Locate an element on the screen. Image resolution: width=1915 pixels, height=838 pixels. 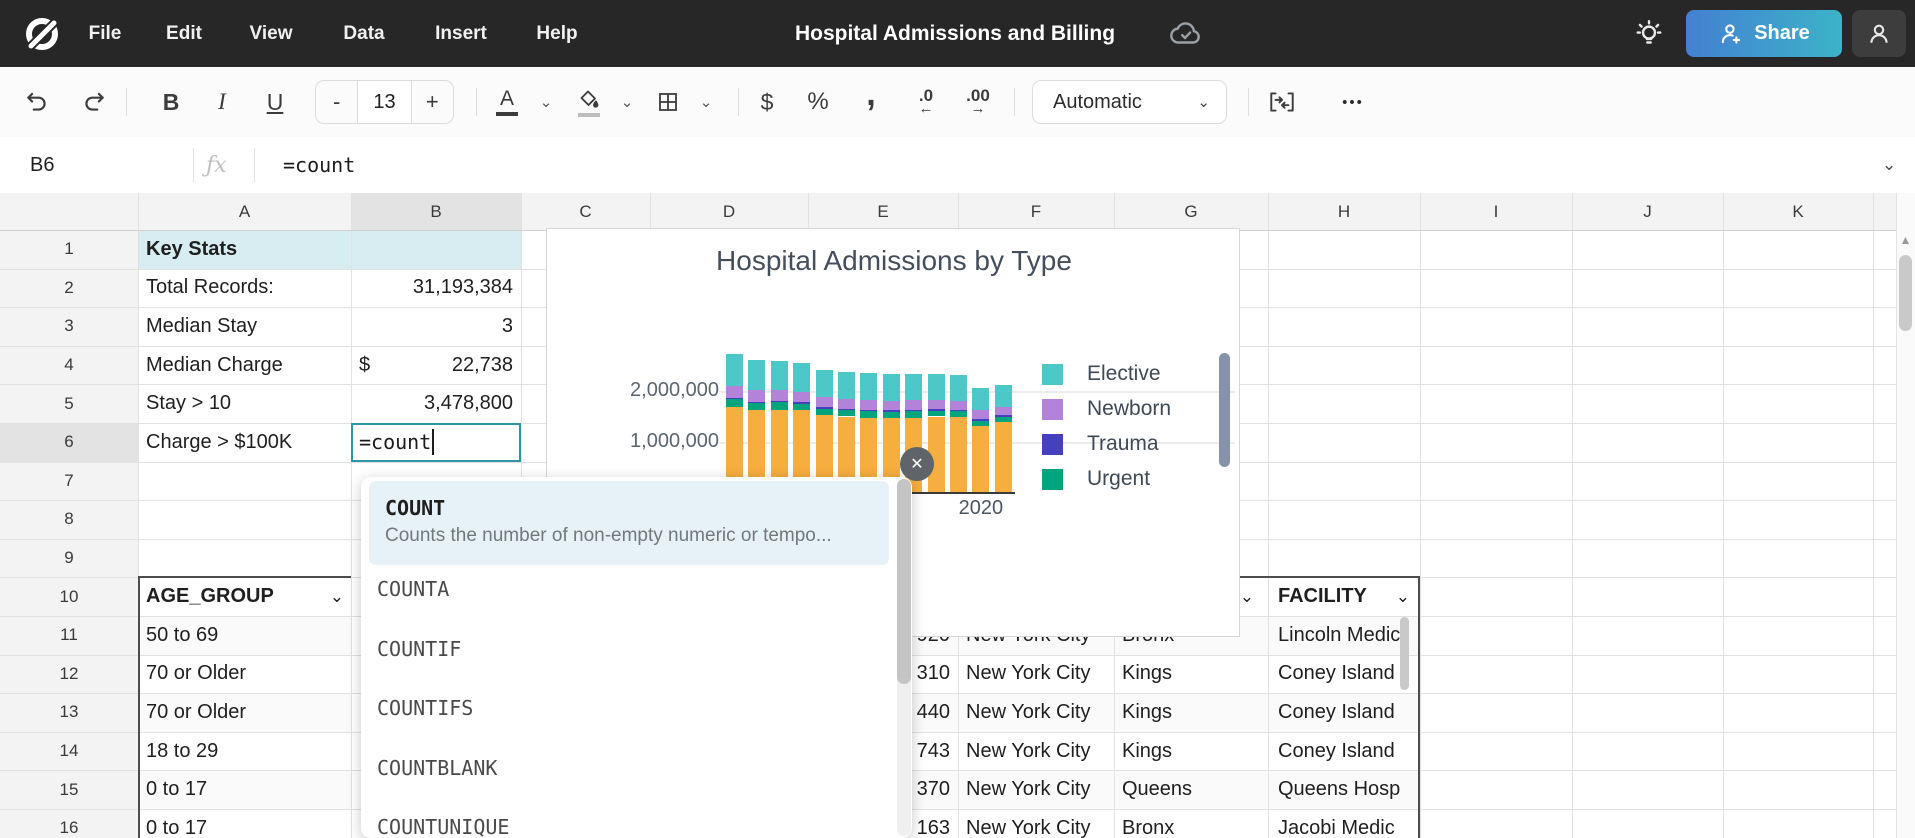
autocomplete-item: COUNTIF is located at coordinates (419, 648).